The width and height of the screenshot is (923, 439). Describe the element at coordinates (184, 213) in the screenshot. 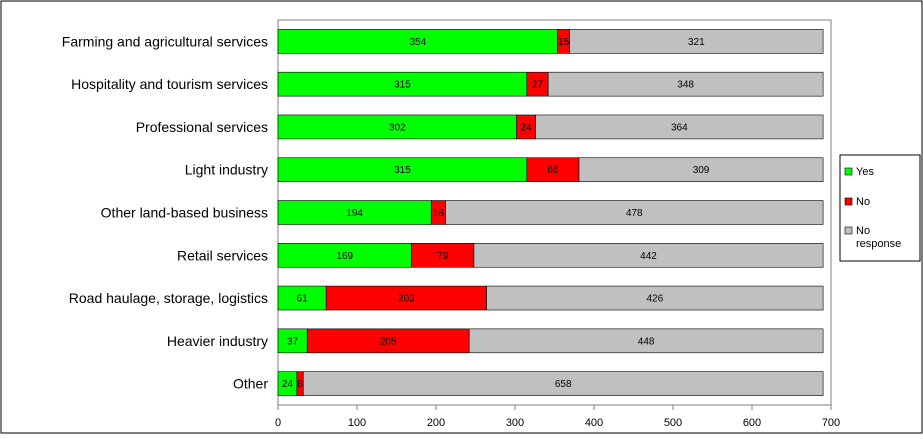

I see `category-label: Other land-based business` at that location.